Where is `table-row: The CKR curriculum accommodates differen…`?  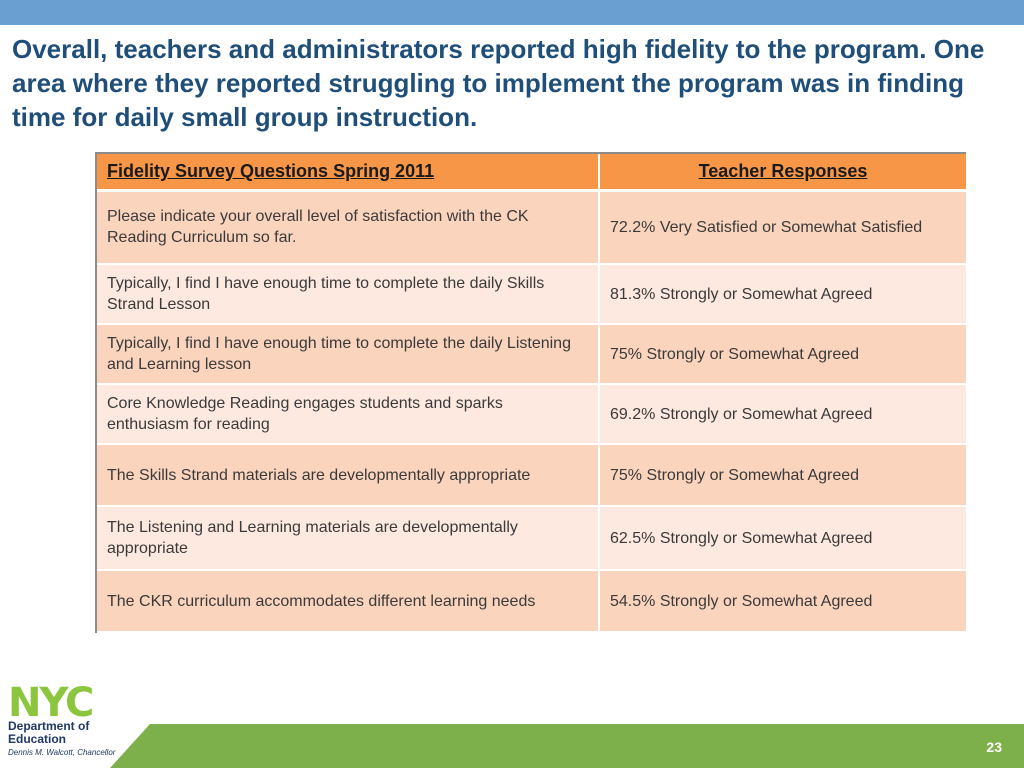 table-row: The CKR curriculum accommodates differen… is located at coordinates (531, 601).